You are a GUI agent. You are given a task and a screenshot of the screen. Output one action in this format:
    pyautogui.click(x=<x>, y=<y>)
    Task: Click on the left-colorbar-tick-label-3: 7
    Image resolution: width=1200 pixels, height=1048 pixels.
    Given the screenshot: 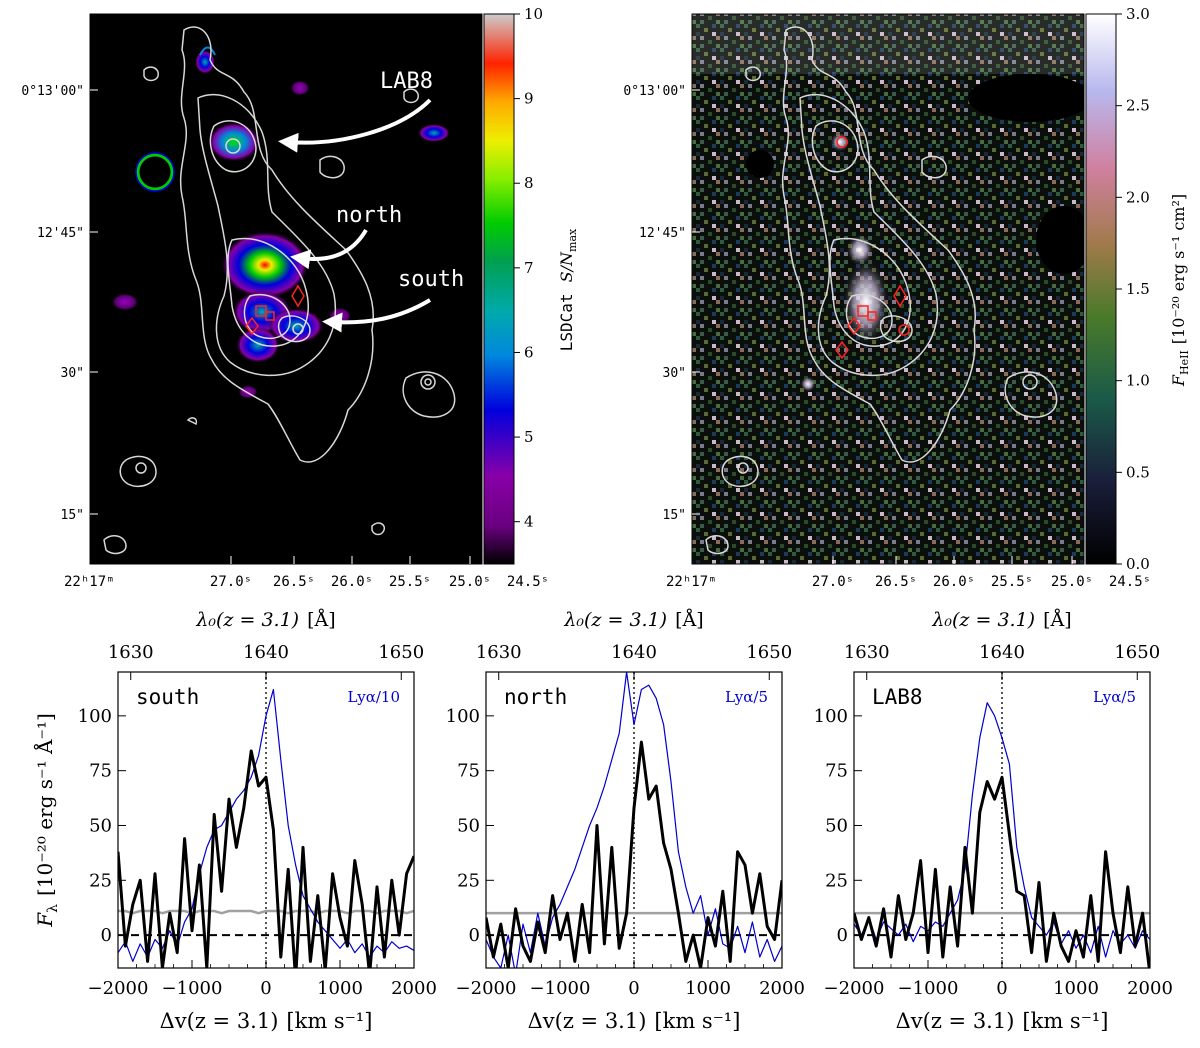 What is the action you would take?
    pyautogui.click(x=529, y=268)
    